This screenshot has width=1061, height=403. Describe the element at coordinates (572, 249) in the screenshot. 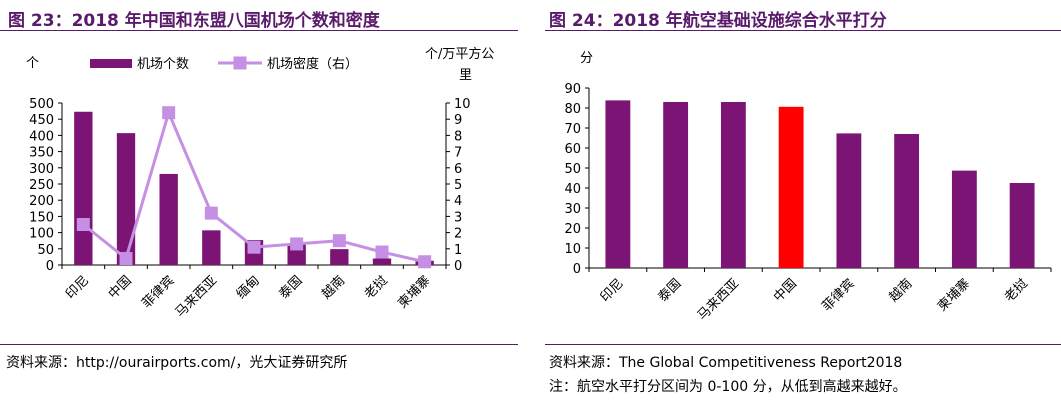

I see `y-tick-label: 10` at that location.